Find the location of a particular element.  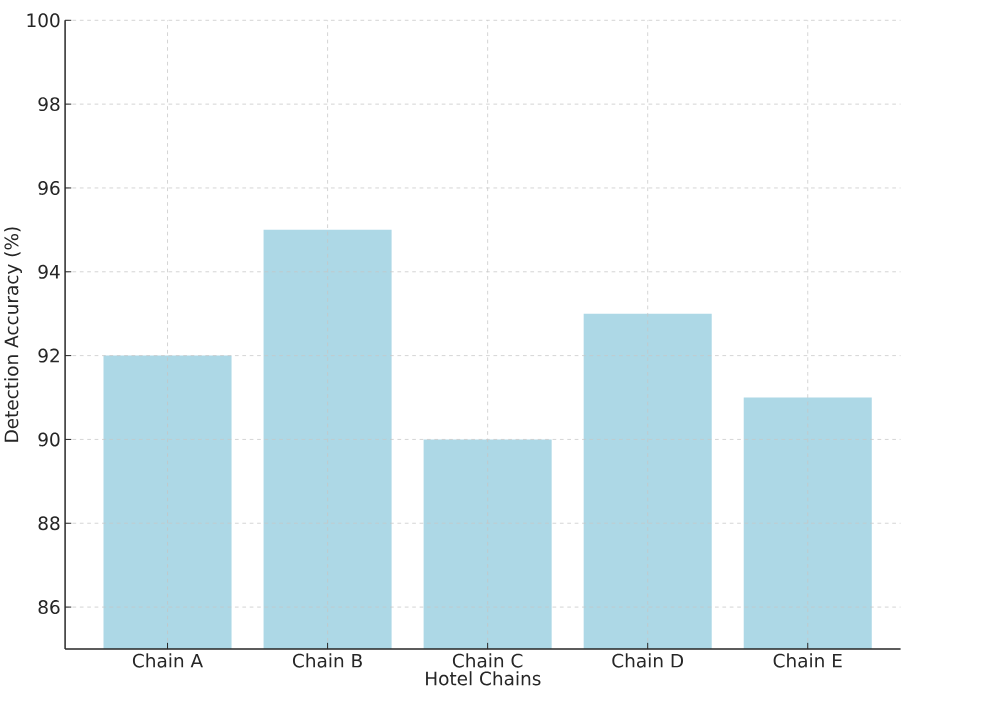

y-tick-label: 88 is located at coordinates (49, 523).